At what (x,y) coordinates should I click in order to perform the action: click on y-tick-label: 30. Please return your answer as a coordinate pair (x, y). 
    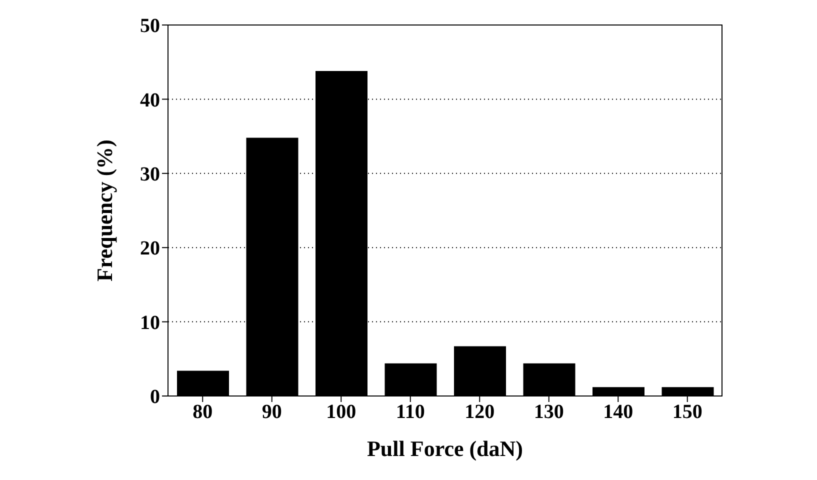
    Looking at the image, I should click on (150, 175).